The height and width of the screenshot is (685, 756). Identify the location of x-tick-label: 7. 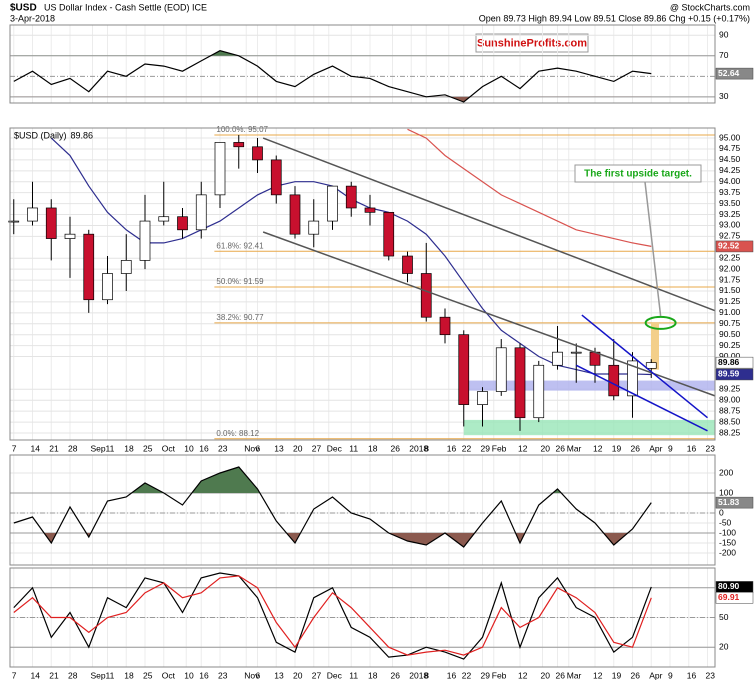
(14, 675).